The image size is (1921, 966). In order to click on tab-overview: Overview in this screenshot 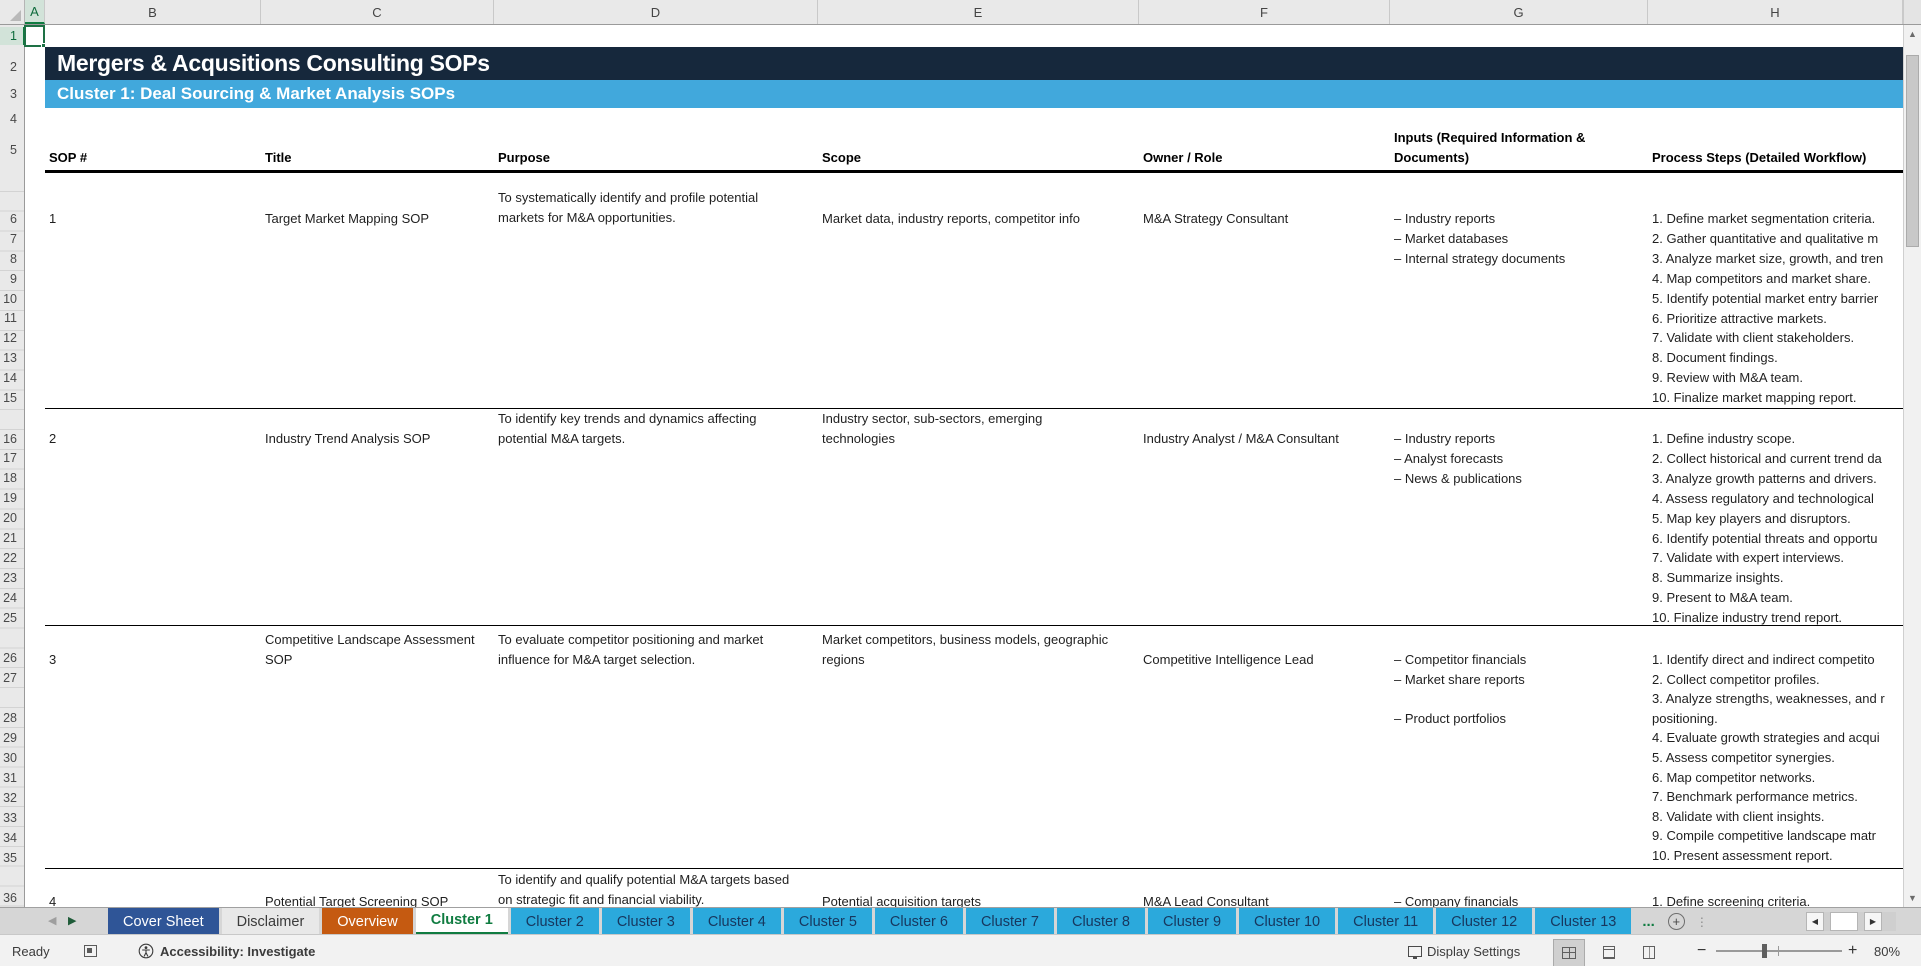, I will do `click(367, 921)`.